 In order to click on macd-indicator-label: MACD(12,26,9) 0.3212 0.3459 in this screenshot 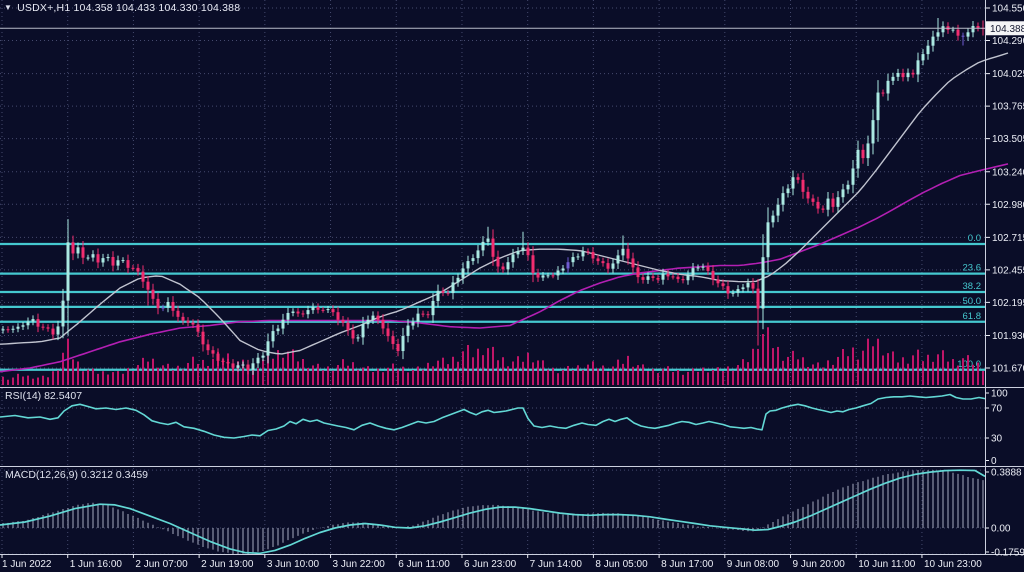, I will do `click(77, 475)`.